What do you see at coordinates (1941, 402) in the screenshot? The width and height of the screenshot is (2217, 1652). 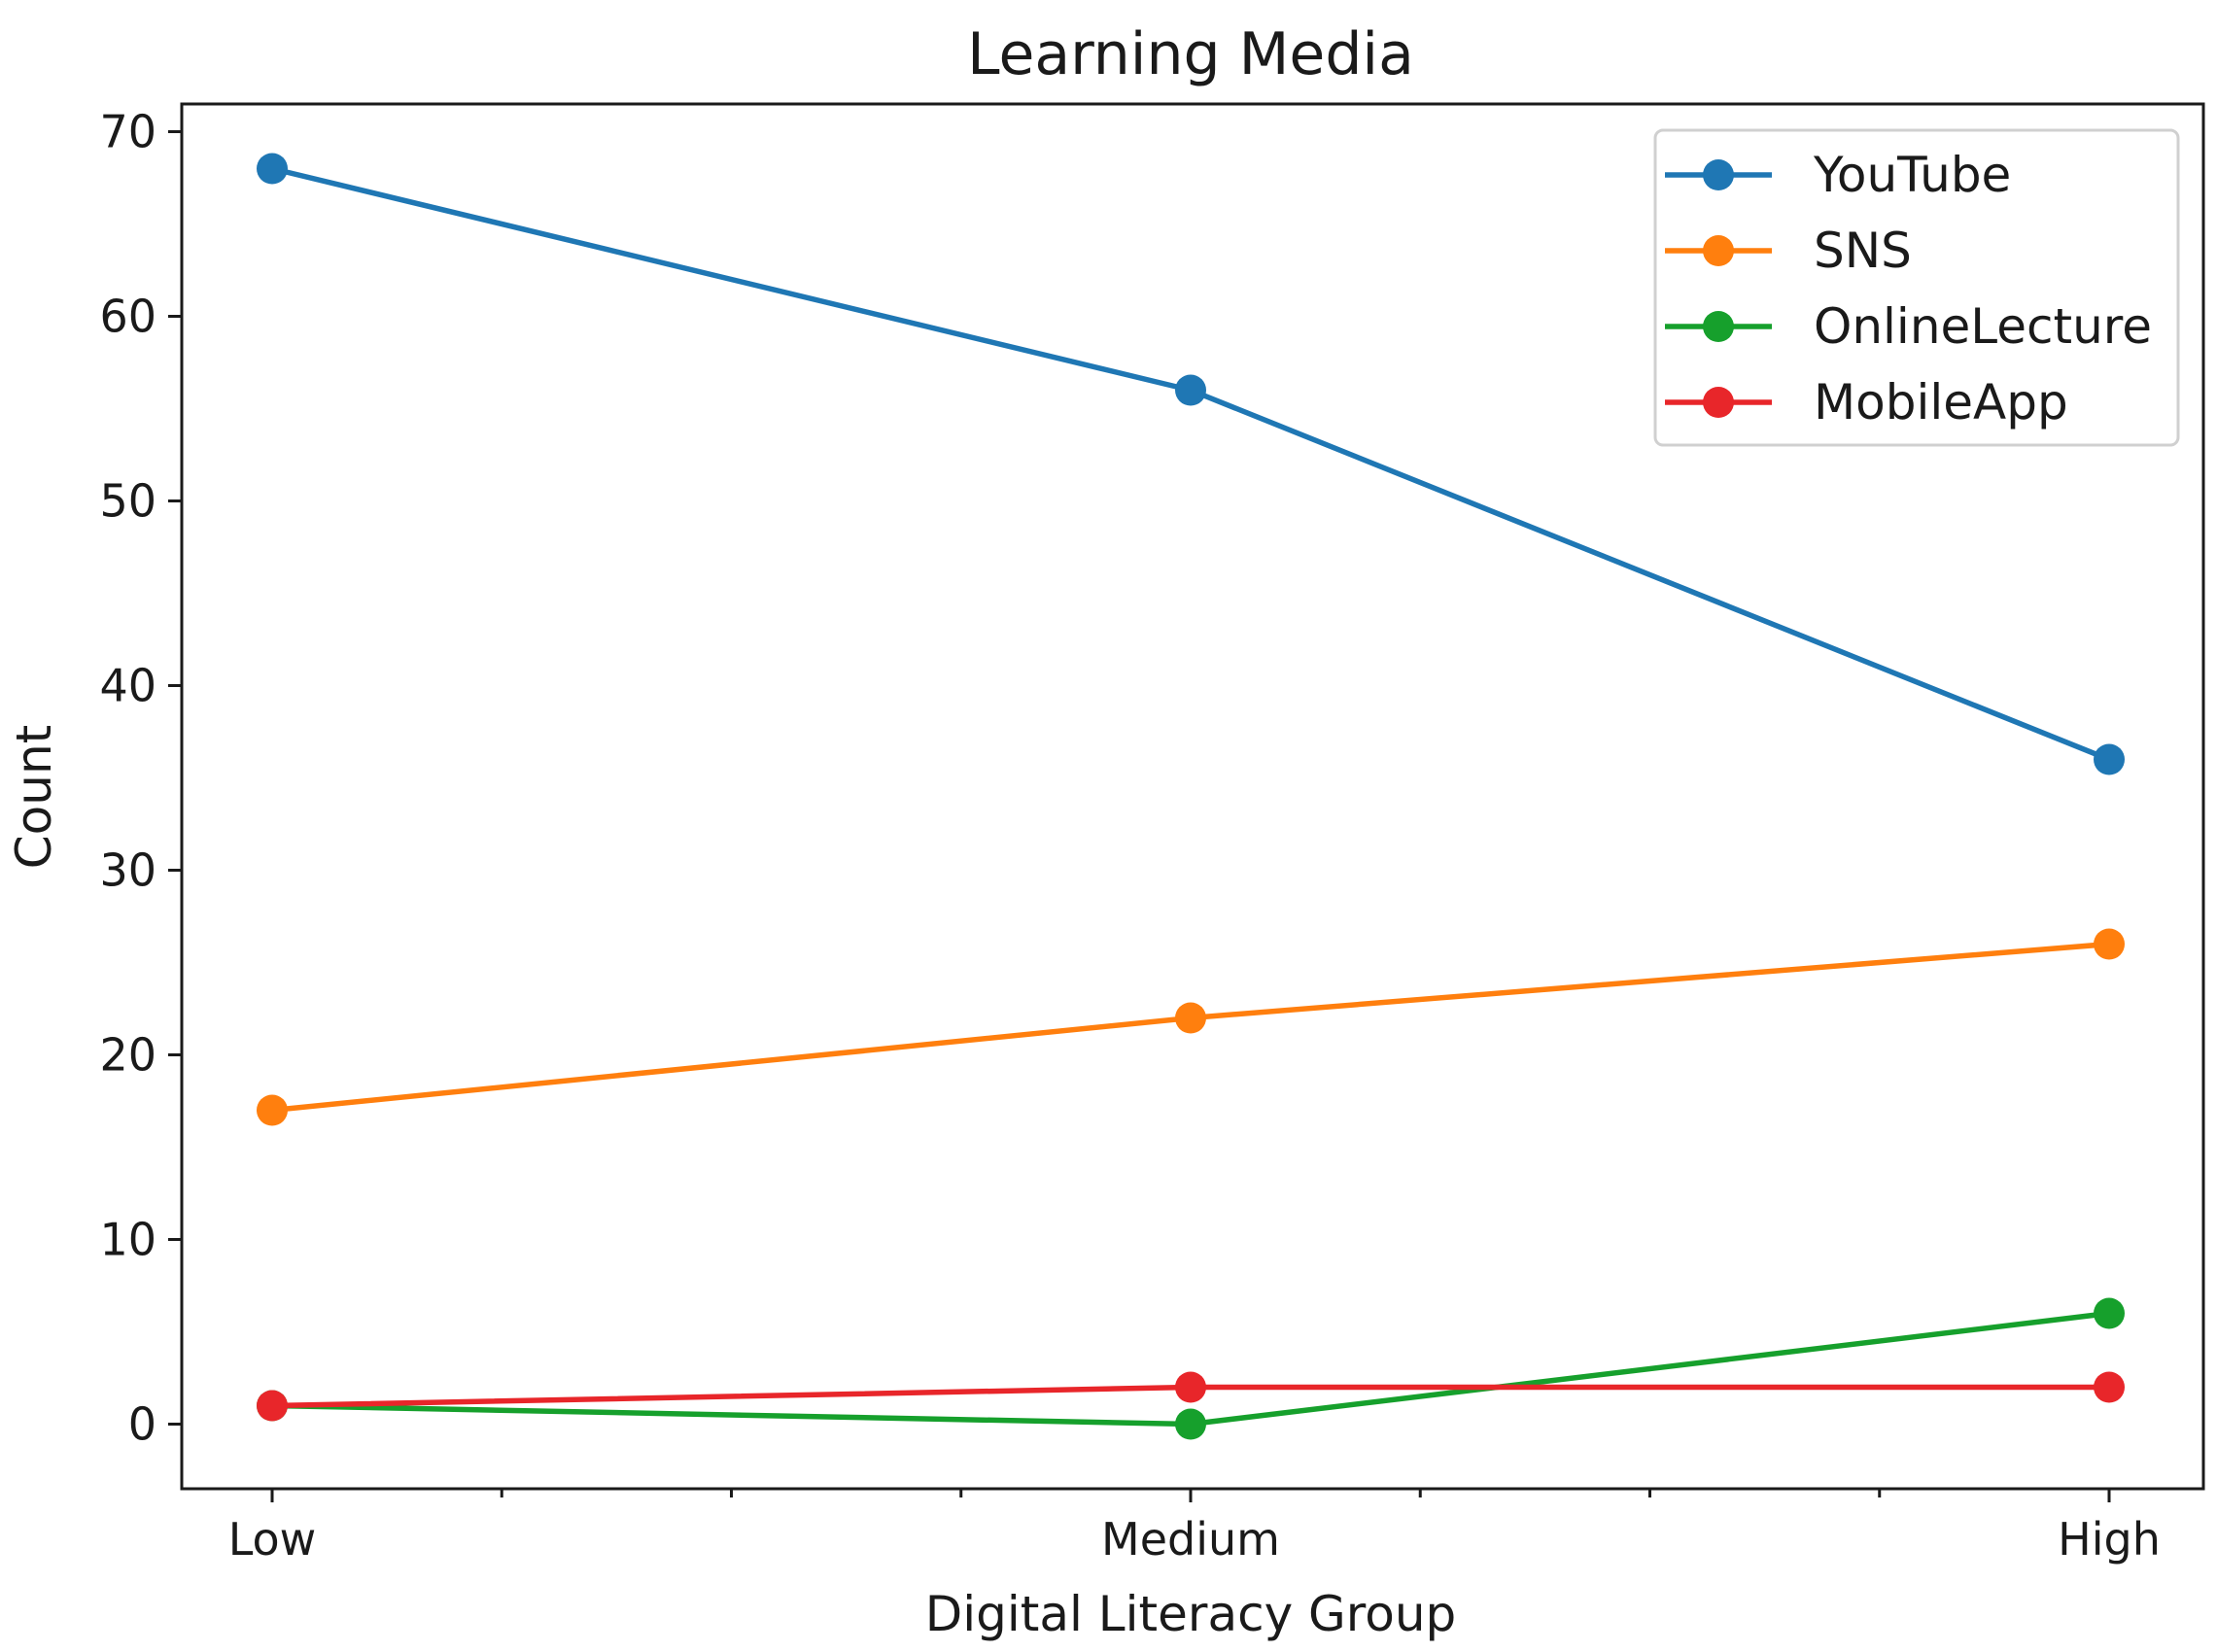 I see `legend-label: MobileApp` at bounding box center [1941, 402].